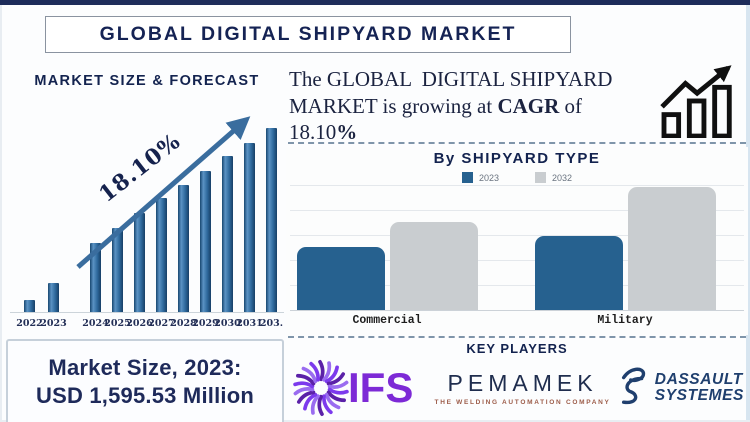 The width and height of the screenshot is (750, 422). I want to click on bottom-edge-divider, so click(375, 421).